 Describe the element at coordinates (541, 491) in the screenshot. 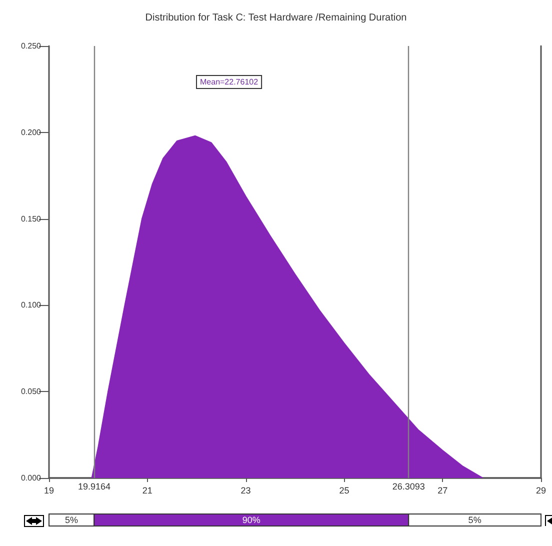

I see `x-tick-label: 29` at that location.